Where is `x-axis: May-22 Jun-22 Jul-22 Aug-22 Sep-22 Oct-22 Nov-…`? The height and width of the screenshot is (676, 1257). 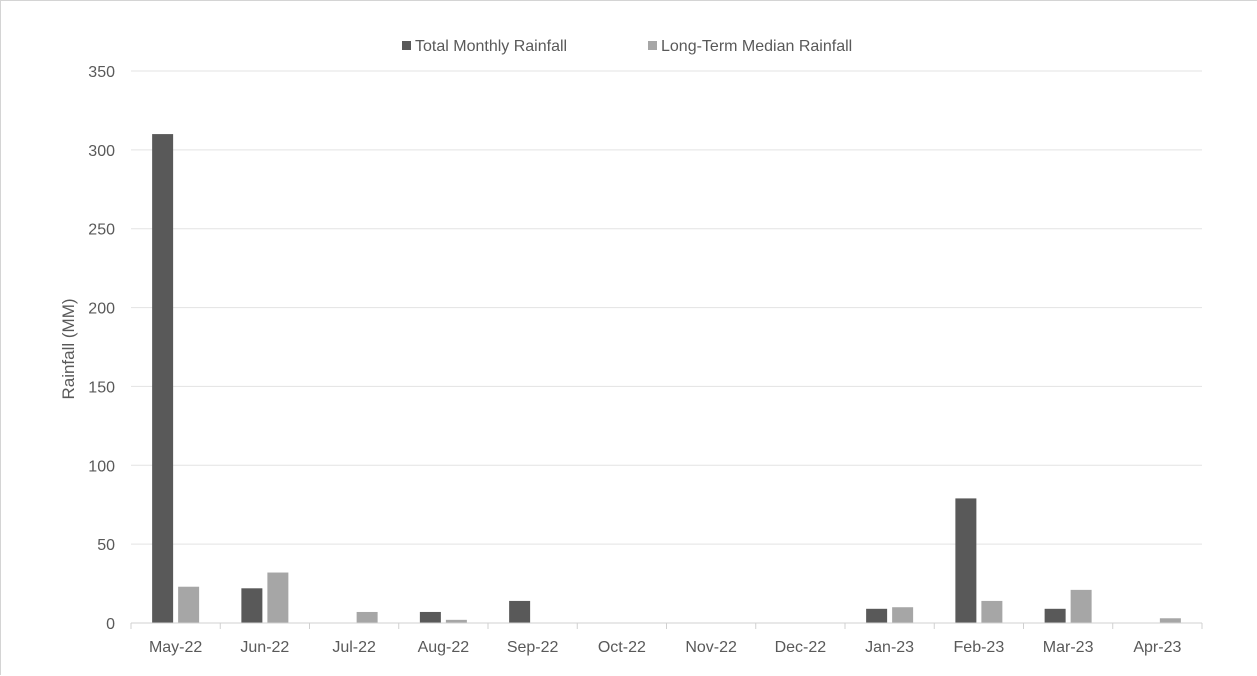 x-axis: May-22 Jun-22 Jul-22 Aug-22 Sep-22 Oct-22 Nov-… is located at coordinates (666, 639).